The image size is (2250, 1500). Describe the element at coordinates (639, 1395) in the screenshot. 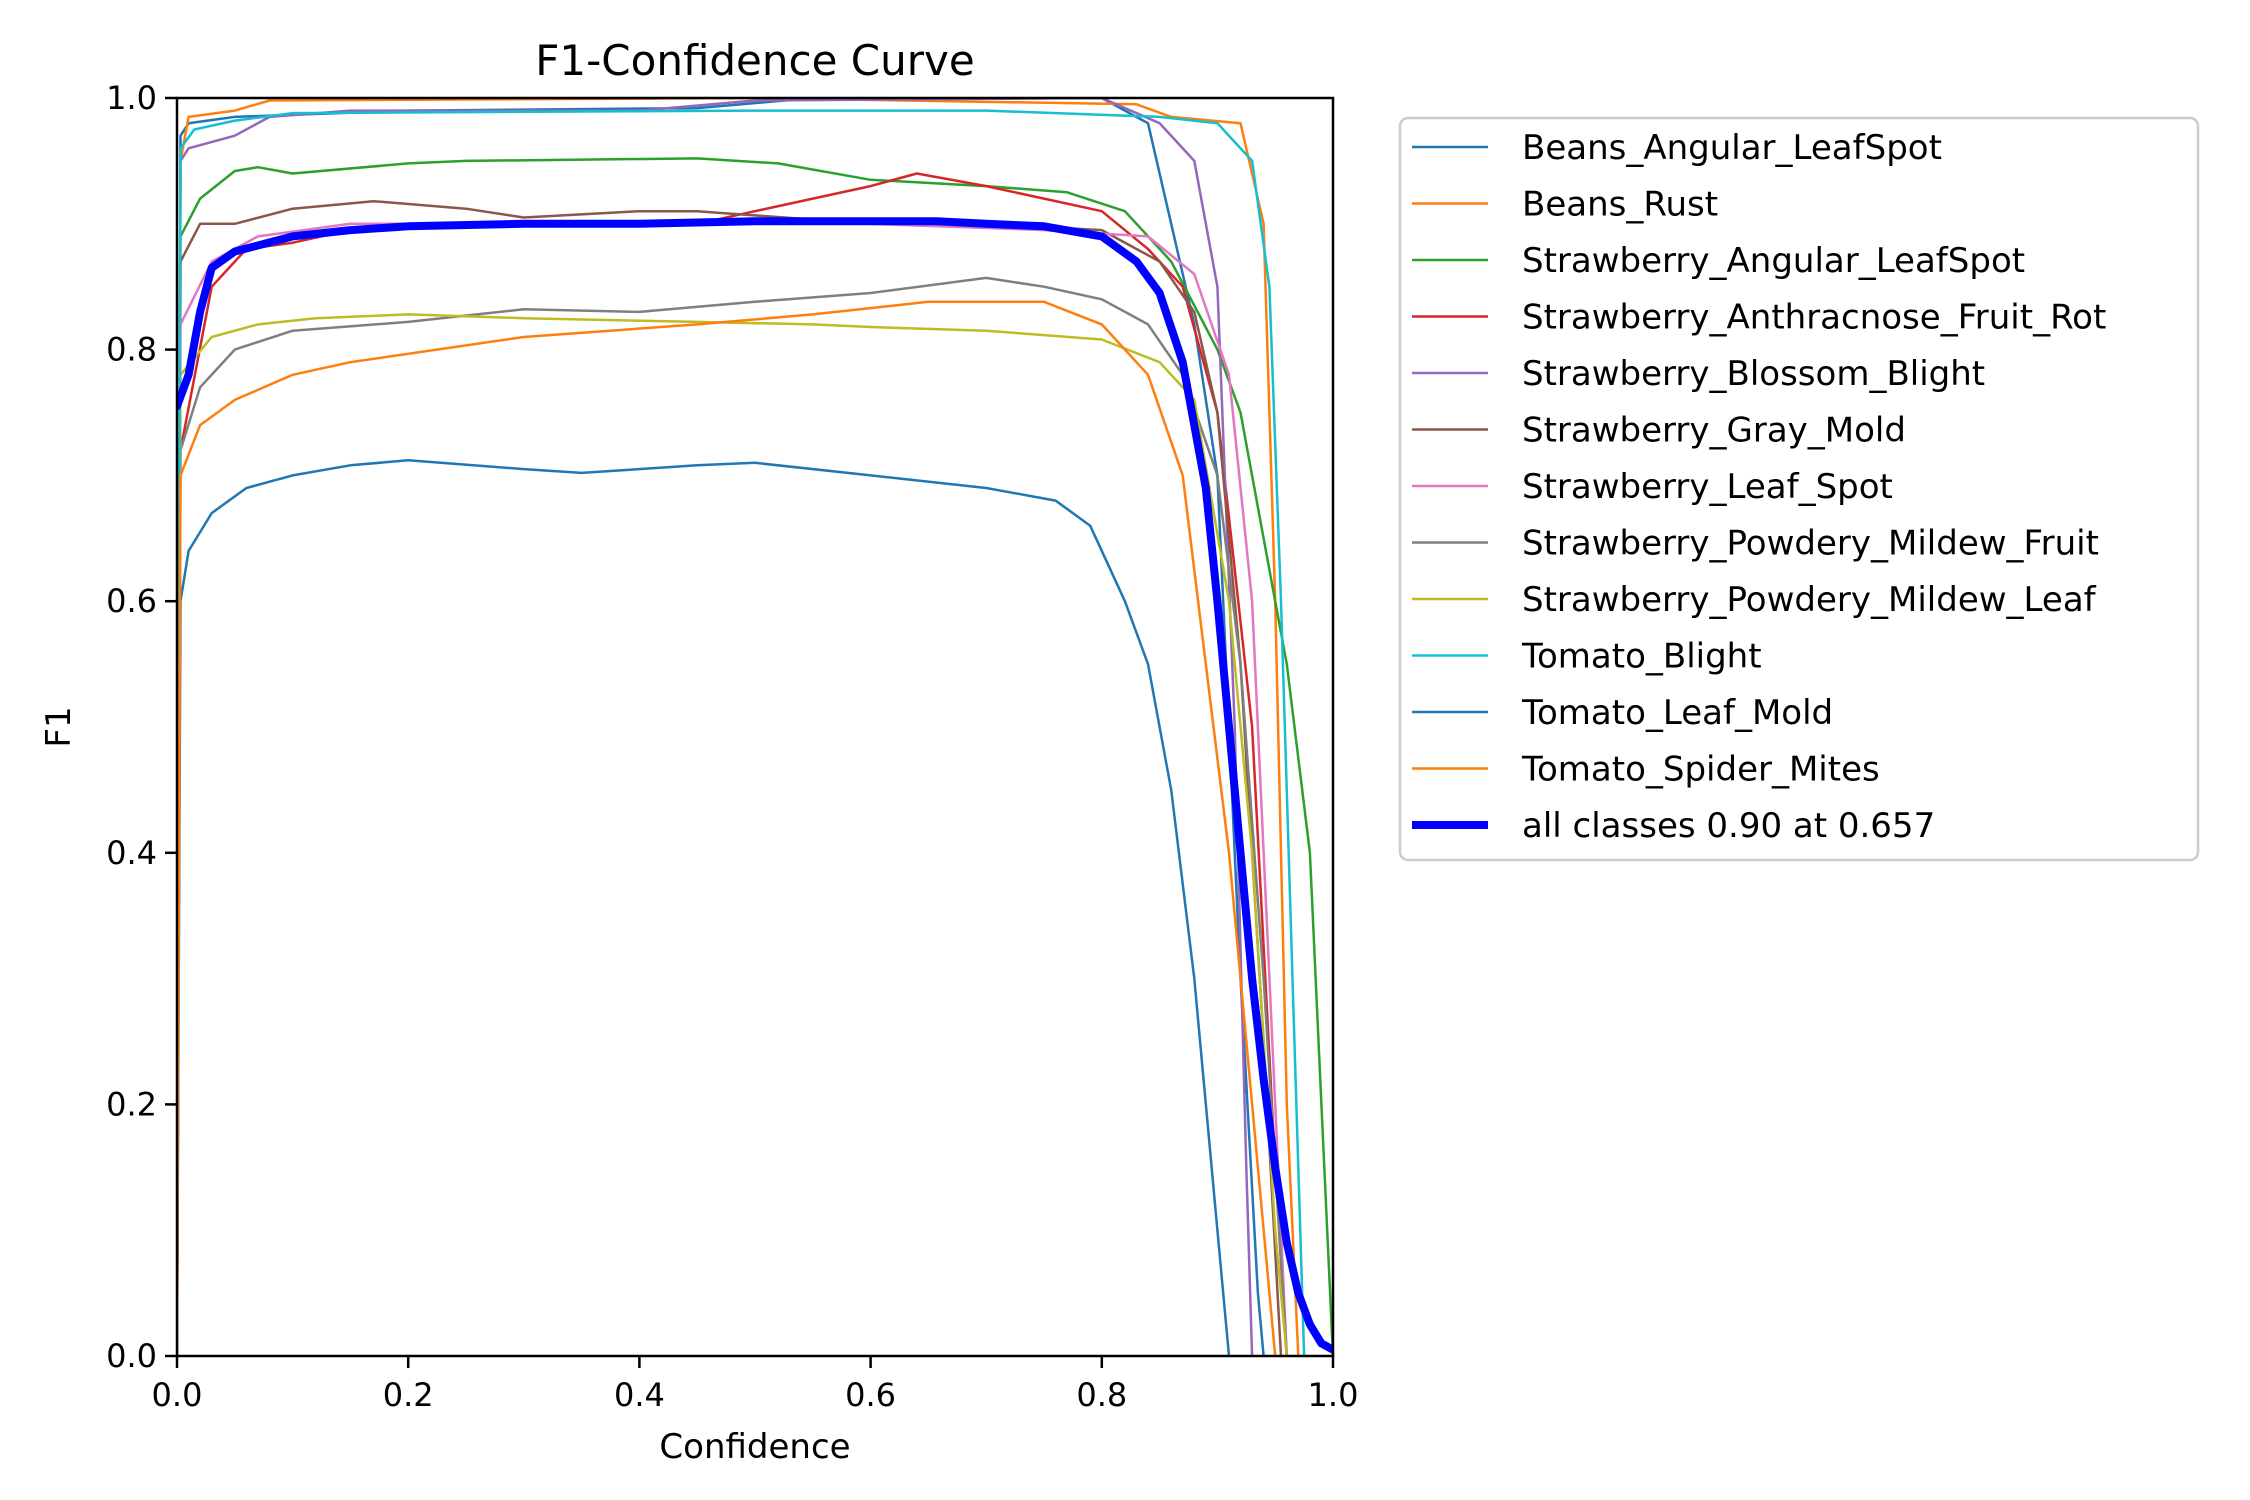

I see `x-tick-label: 0.4` at that location.